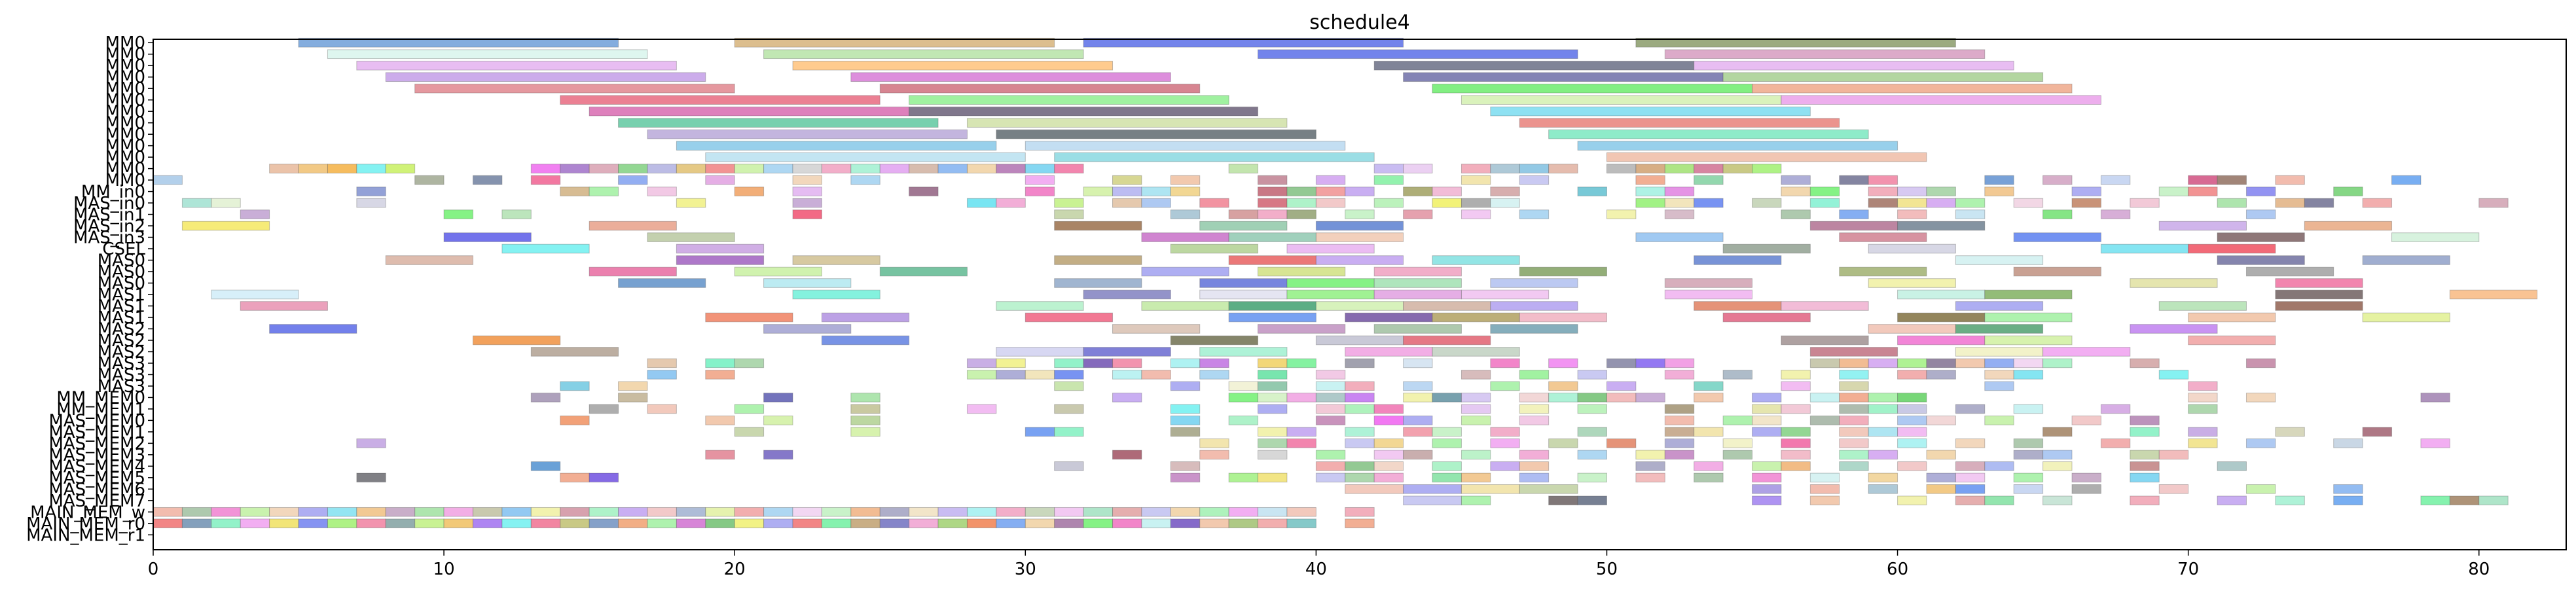  What do you see at coordinates (735, 570) in the screenshot?
I see `x-tick-label: 20` at bounding box center [735, 570].